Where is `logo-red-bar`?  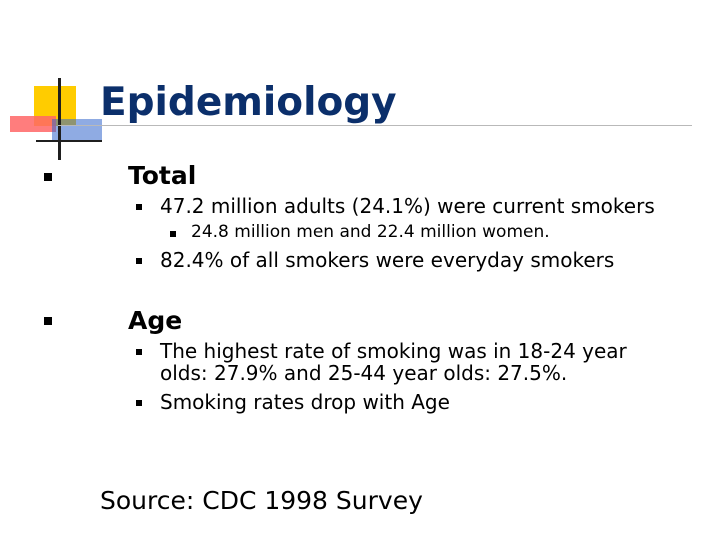 logo-red-bar is located at coordinates (33, 124).